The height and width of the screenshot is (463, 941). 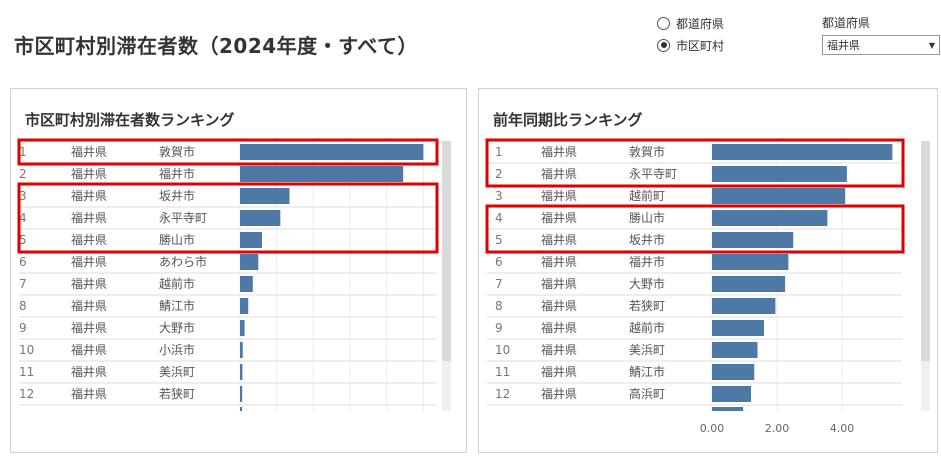 I want to click on municipality-label: 敦賀市, so click(x=177, y=151).